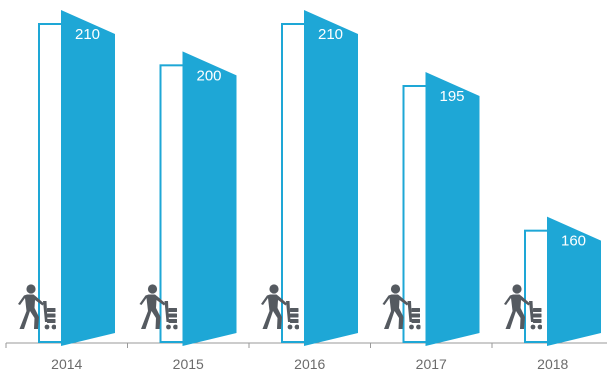 This screenshot has height=374, width=613. Describe the element at coordinates (552, 364) in the screenshot. I see `x-tick-label: 2018` at that location.